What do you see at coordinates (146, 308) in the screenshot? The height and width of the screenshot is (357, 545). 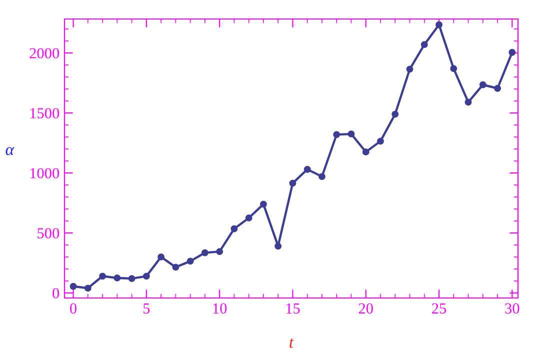 I see `x-tick-label: 5` at bounding box center [146, 308].